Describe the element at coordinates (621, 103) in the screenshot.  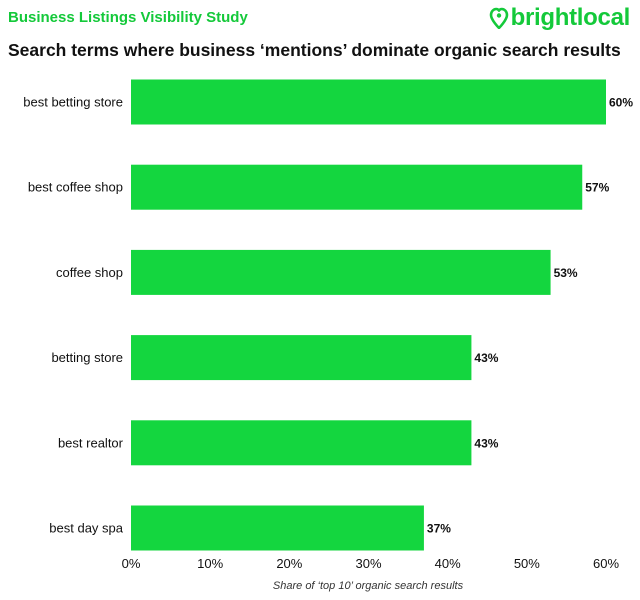
I see `value-label: 60%` at that location.